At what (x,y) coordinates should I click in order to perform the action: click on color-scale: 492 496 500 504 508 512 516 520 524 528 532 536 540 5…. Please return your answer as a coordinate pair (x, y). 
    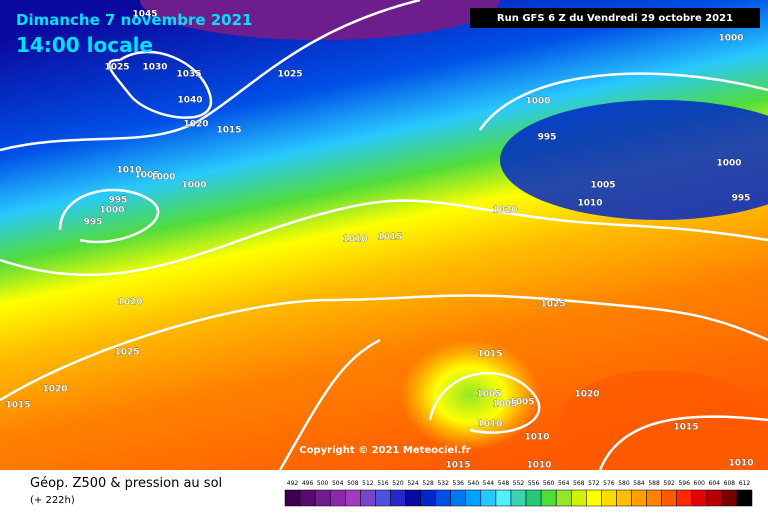
    Looking at the image, I should click on (518, 493).